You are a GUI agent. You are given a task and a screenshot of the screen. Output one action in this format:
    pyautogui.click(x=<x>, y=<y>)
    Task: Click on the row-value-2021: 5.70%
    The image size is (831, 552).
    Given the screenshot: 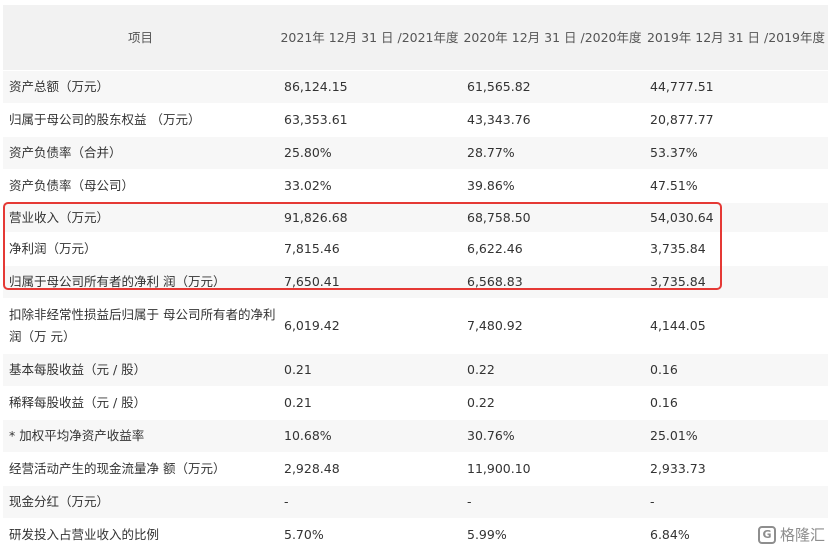 What is the action you would take?
    pyautogui.click(x=304, y=534)
    